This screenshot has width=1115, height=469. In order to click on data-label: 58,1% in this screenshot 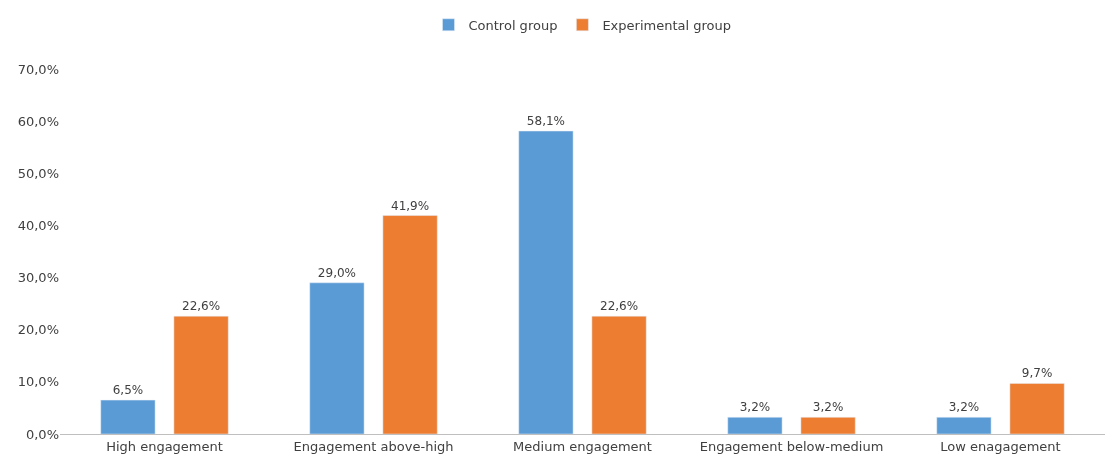, I will do `click(545, 121)`.